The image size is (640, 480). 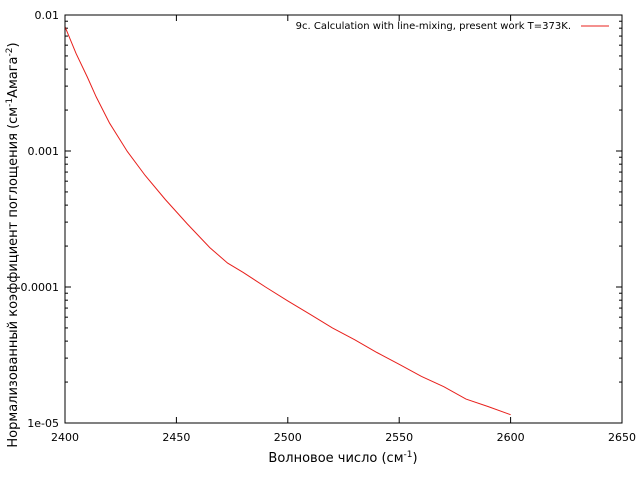 I want to click on x-axis-title: Волновое число (см-1), so click(x=342, y=458).